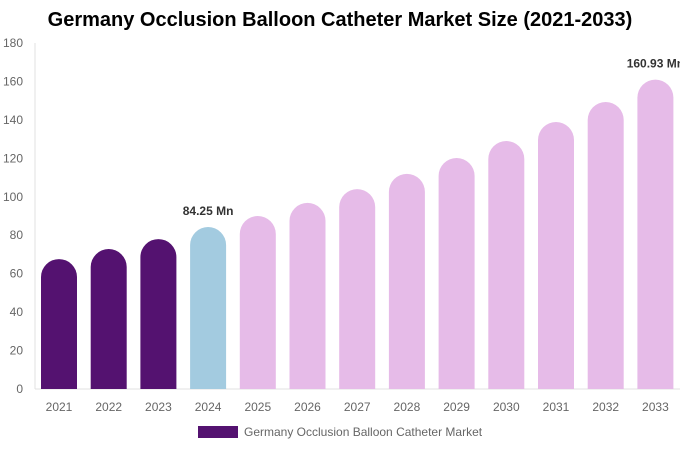 This screenshot has height=450, width=680. Describe the element at coordinates (13, 197) in the screenshot. I see `y-tick-label: 100` at that location.